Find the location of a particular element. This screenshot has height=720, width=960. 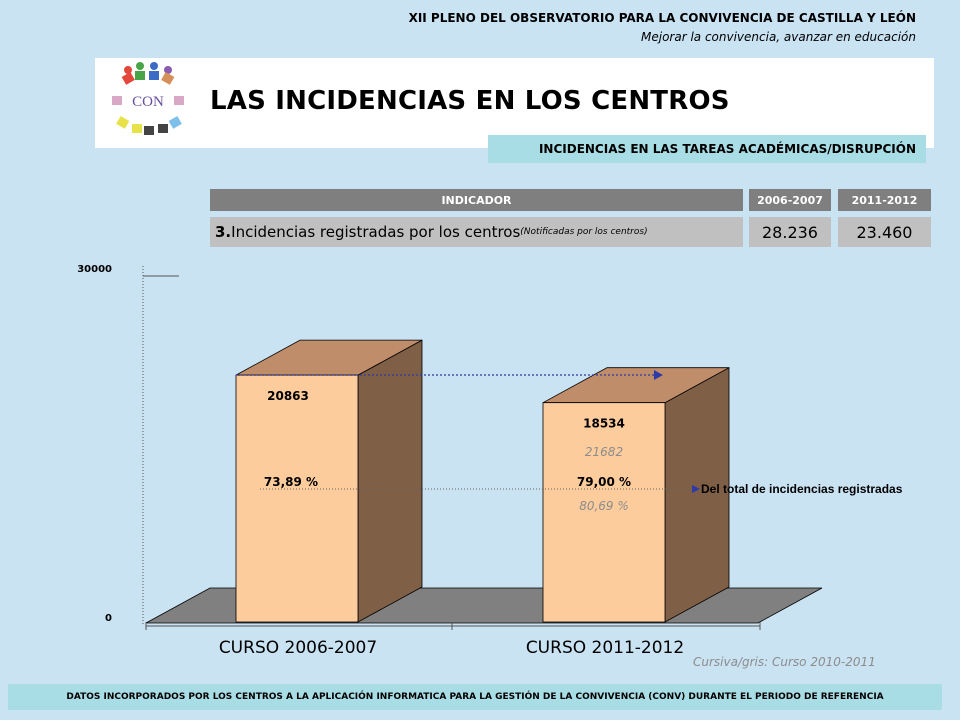

previous-year-percent-label: 80,69 % is located at coordinates (604, 506).